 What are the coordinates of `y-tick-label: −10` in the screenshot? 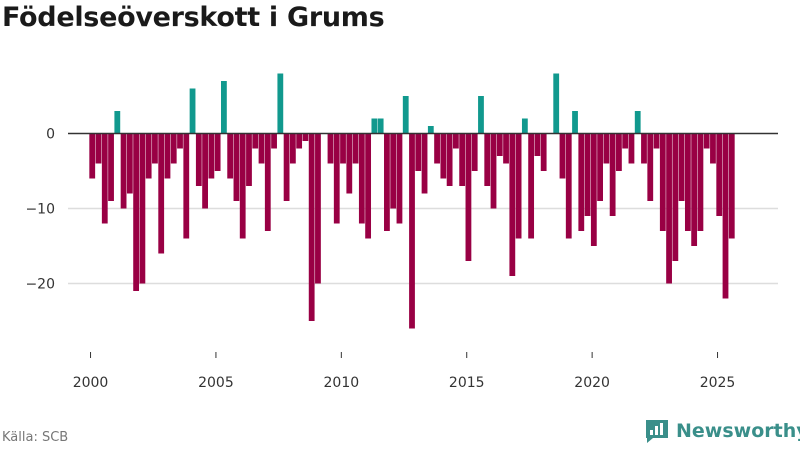 It's located at (40, 210).